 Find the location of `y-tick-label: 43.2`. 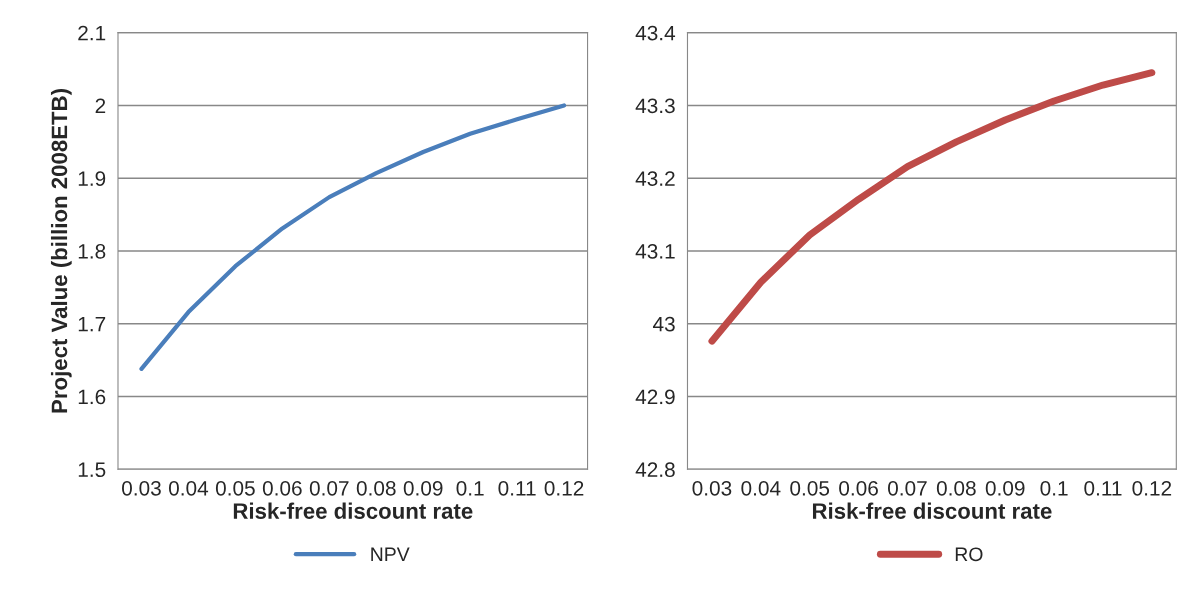

y-tick-label: 43.2 is located at coordinates (655, 178).